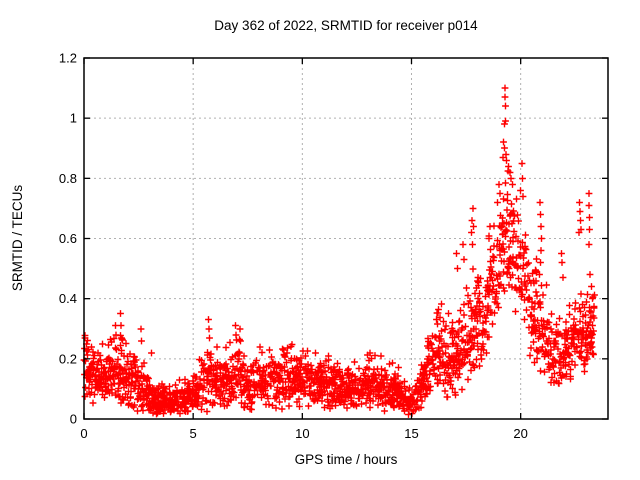 The image size is (640, 480). I want to click on y-tick-label: 0, so click(73, 419).